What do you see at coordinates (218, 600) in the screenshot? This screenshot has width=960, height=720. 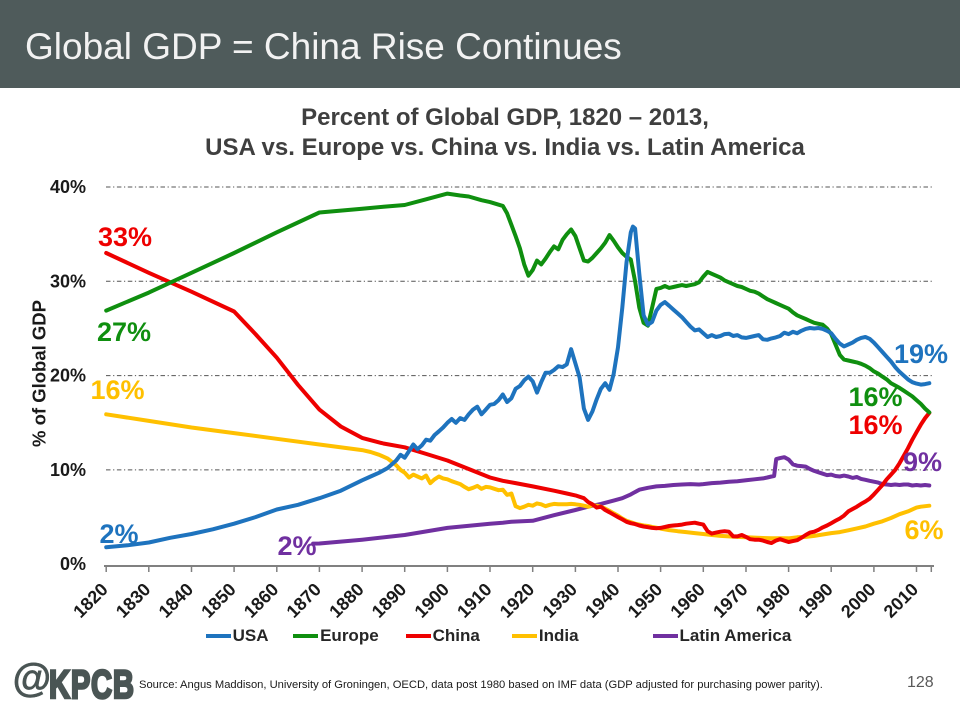 I see `svg-text: 1850` at bounding box center [218, 600].